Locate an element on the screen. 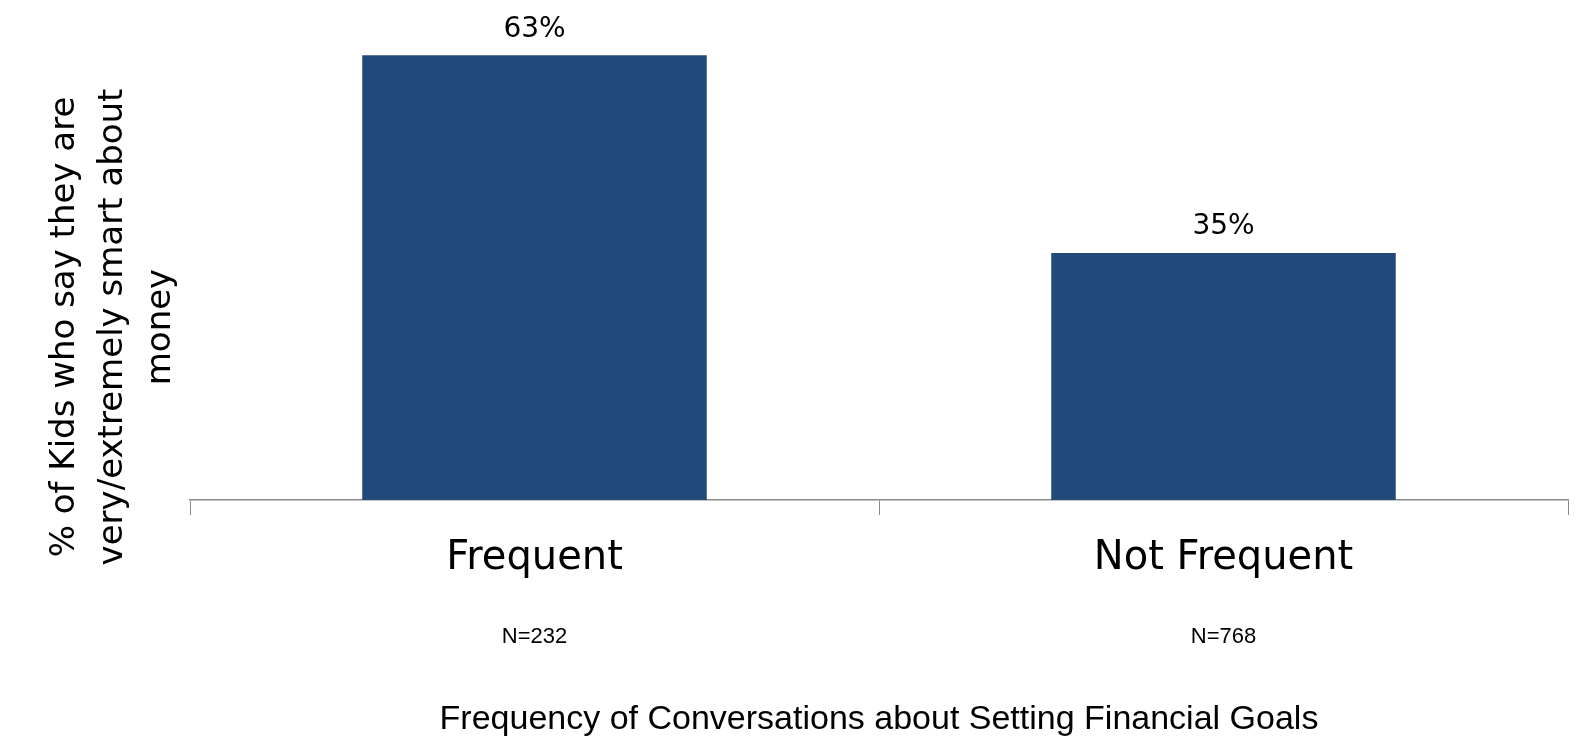 The width and height of the screenshot is (1577, 746). x-tick-label: Not Frequent is located at coordinates (1223, 555).